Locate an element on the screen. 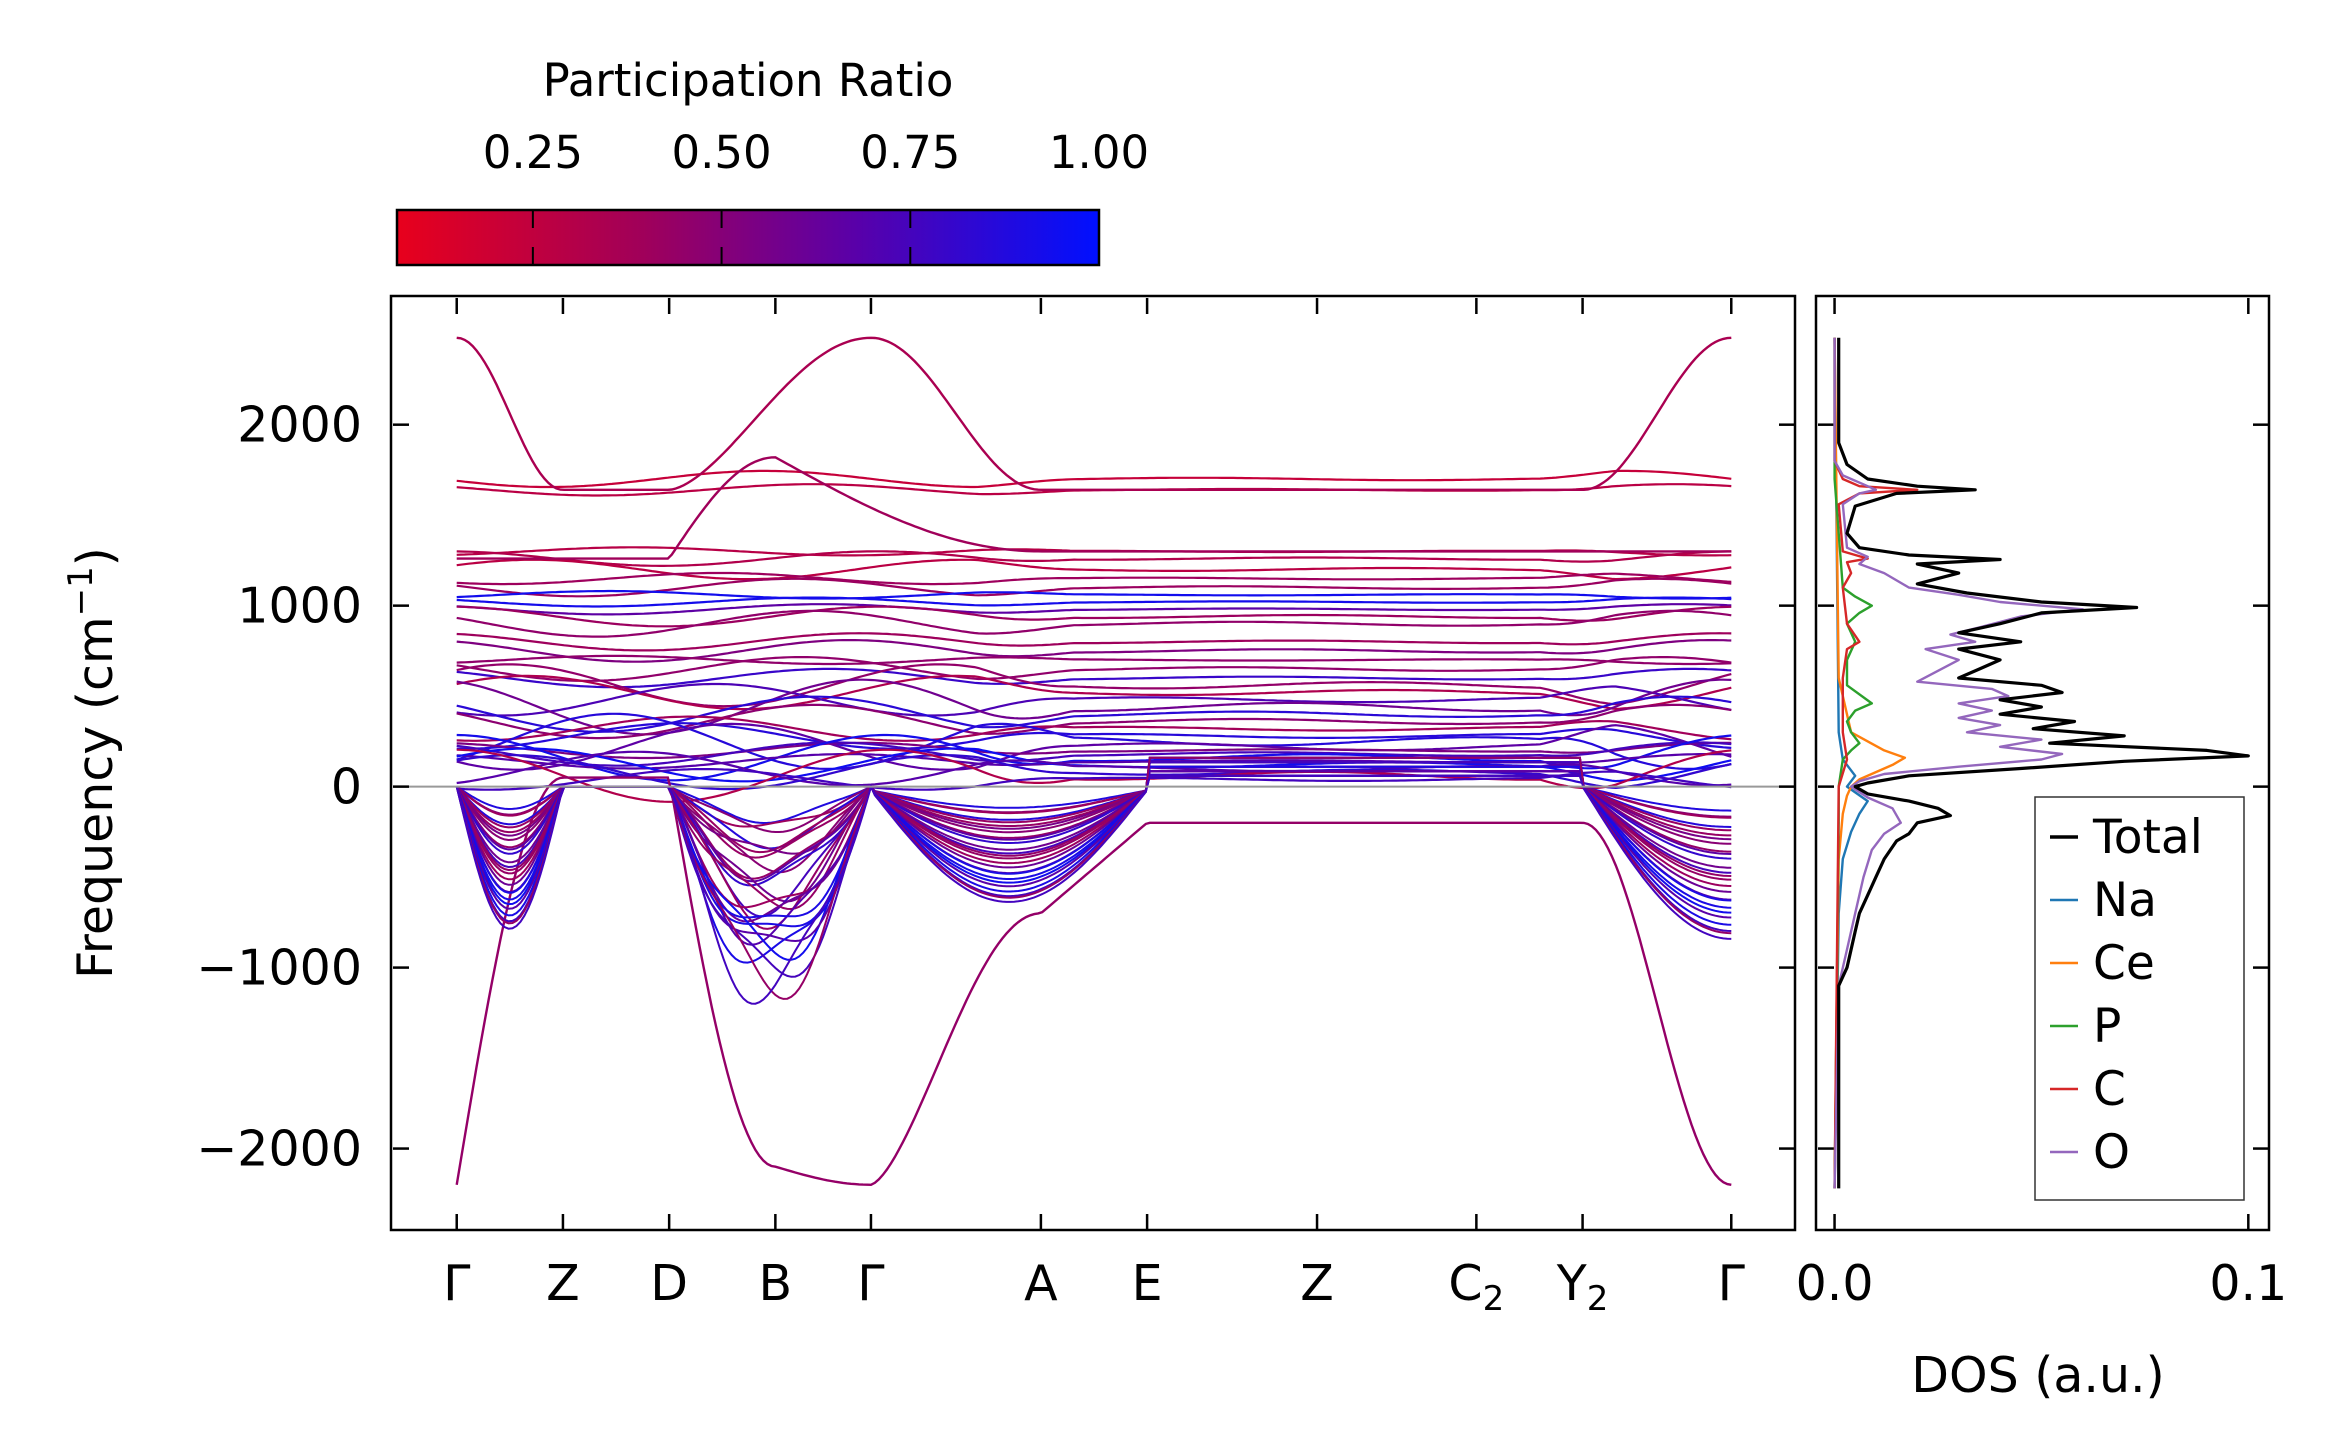 This screenshot has width=2333, height=1455. dos-x-tick-label: 0.1 is located at coordinates (2248, 1283).